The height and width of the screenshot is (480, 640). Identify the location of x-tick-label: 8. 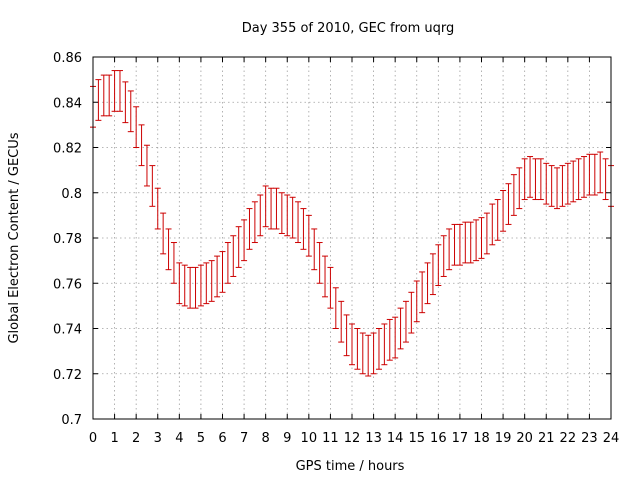
(266, 438).